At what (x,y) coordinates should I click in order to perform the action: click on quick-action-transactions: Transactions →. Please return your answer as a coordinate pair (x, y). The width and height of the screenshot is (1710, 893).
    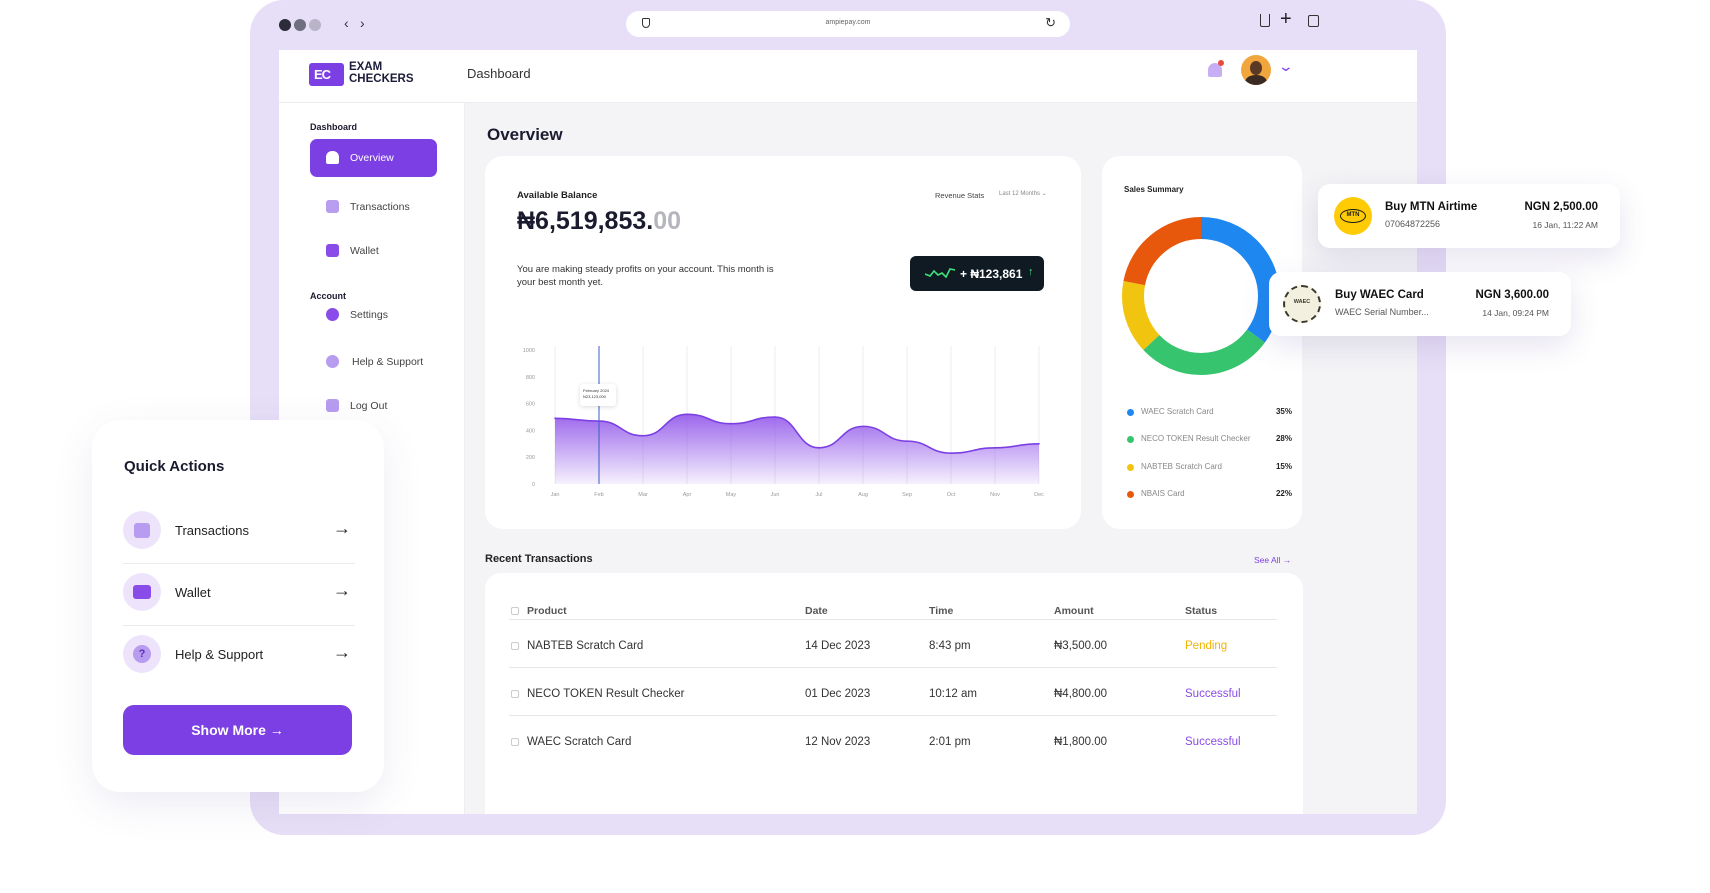
    Looking at the image, I should click on (239, 530).